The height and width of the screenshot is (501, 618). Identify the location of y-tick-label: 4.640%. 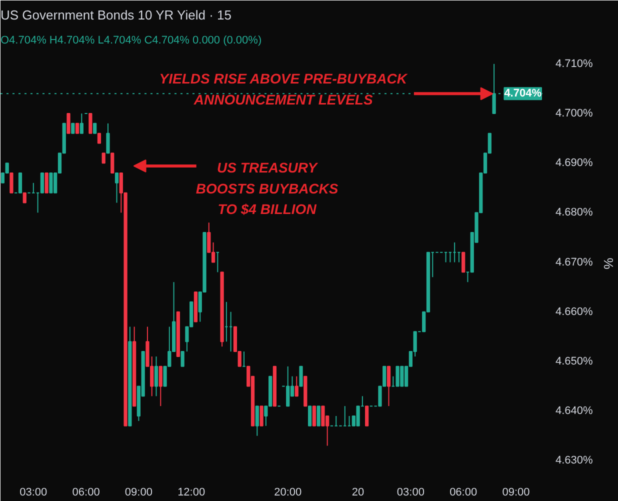
(575, 411).